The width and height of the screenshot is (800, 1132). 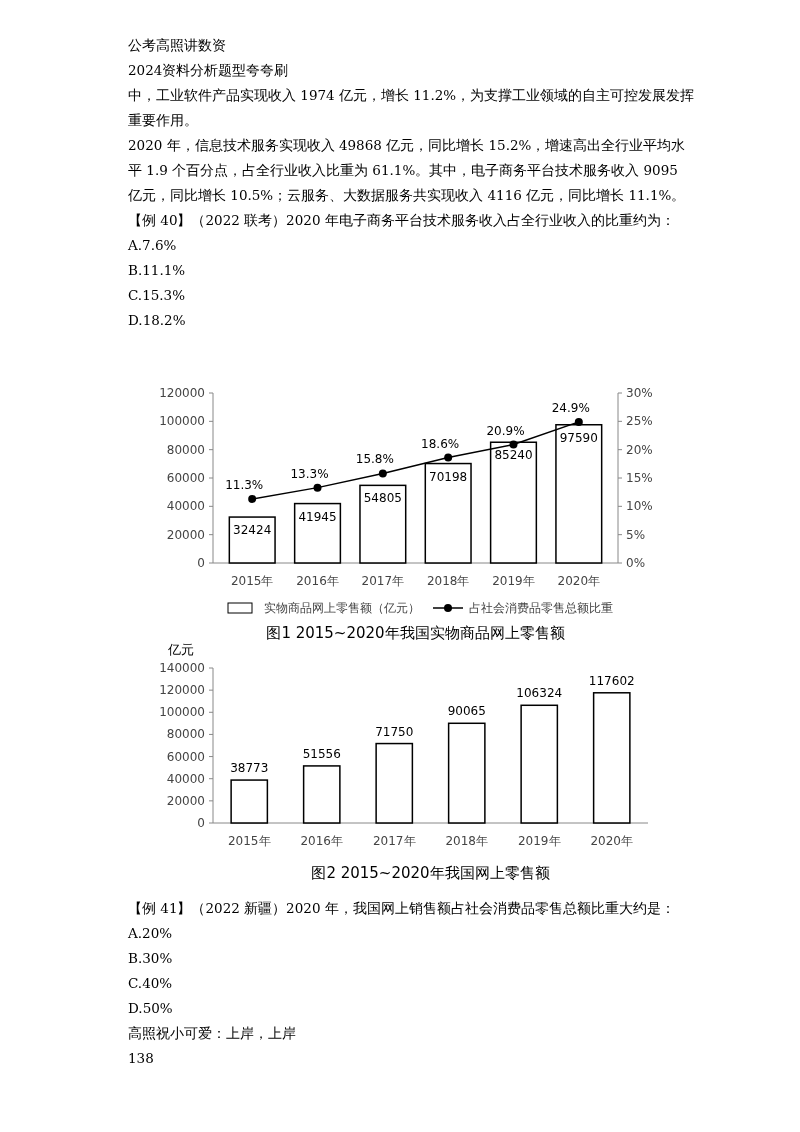 What do you see at coordinates (321, 753) in the screenshot?
I see `data-label: 51556` at bounding box center [321, 753].